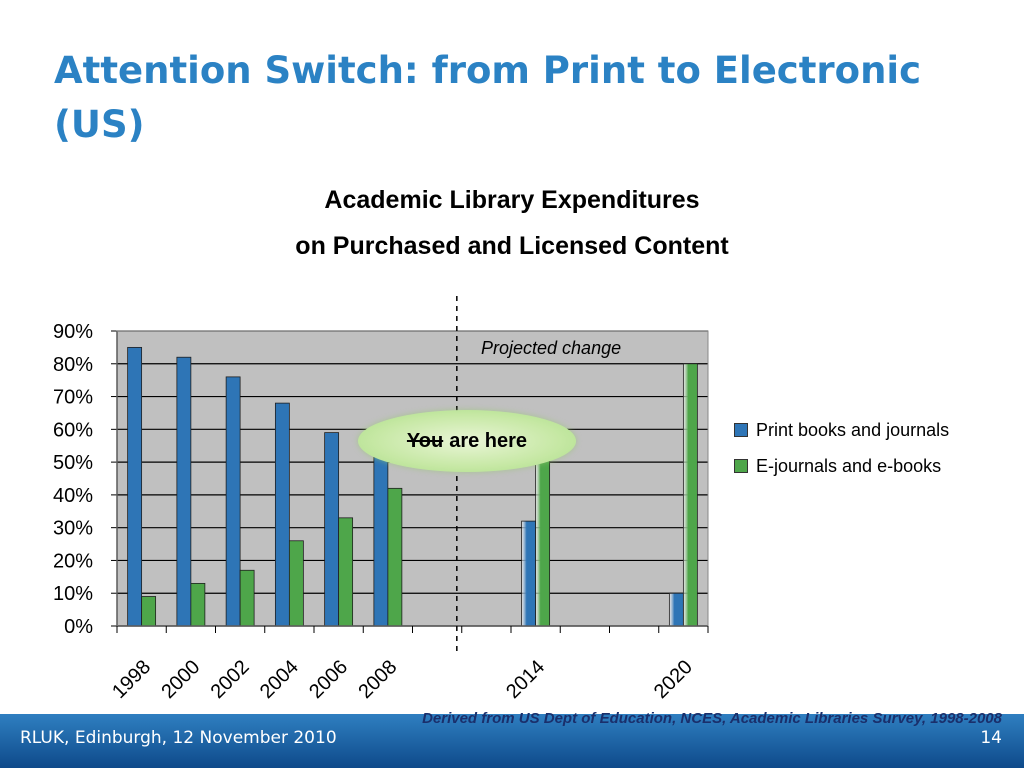 Image resolution: width=1024 pixels, height=768 pixels. Describe the element at coordinates (525, 679) in the screenshot. I see `x-tick-label-2014: 2014` at that location.